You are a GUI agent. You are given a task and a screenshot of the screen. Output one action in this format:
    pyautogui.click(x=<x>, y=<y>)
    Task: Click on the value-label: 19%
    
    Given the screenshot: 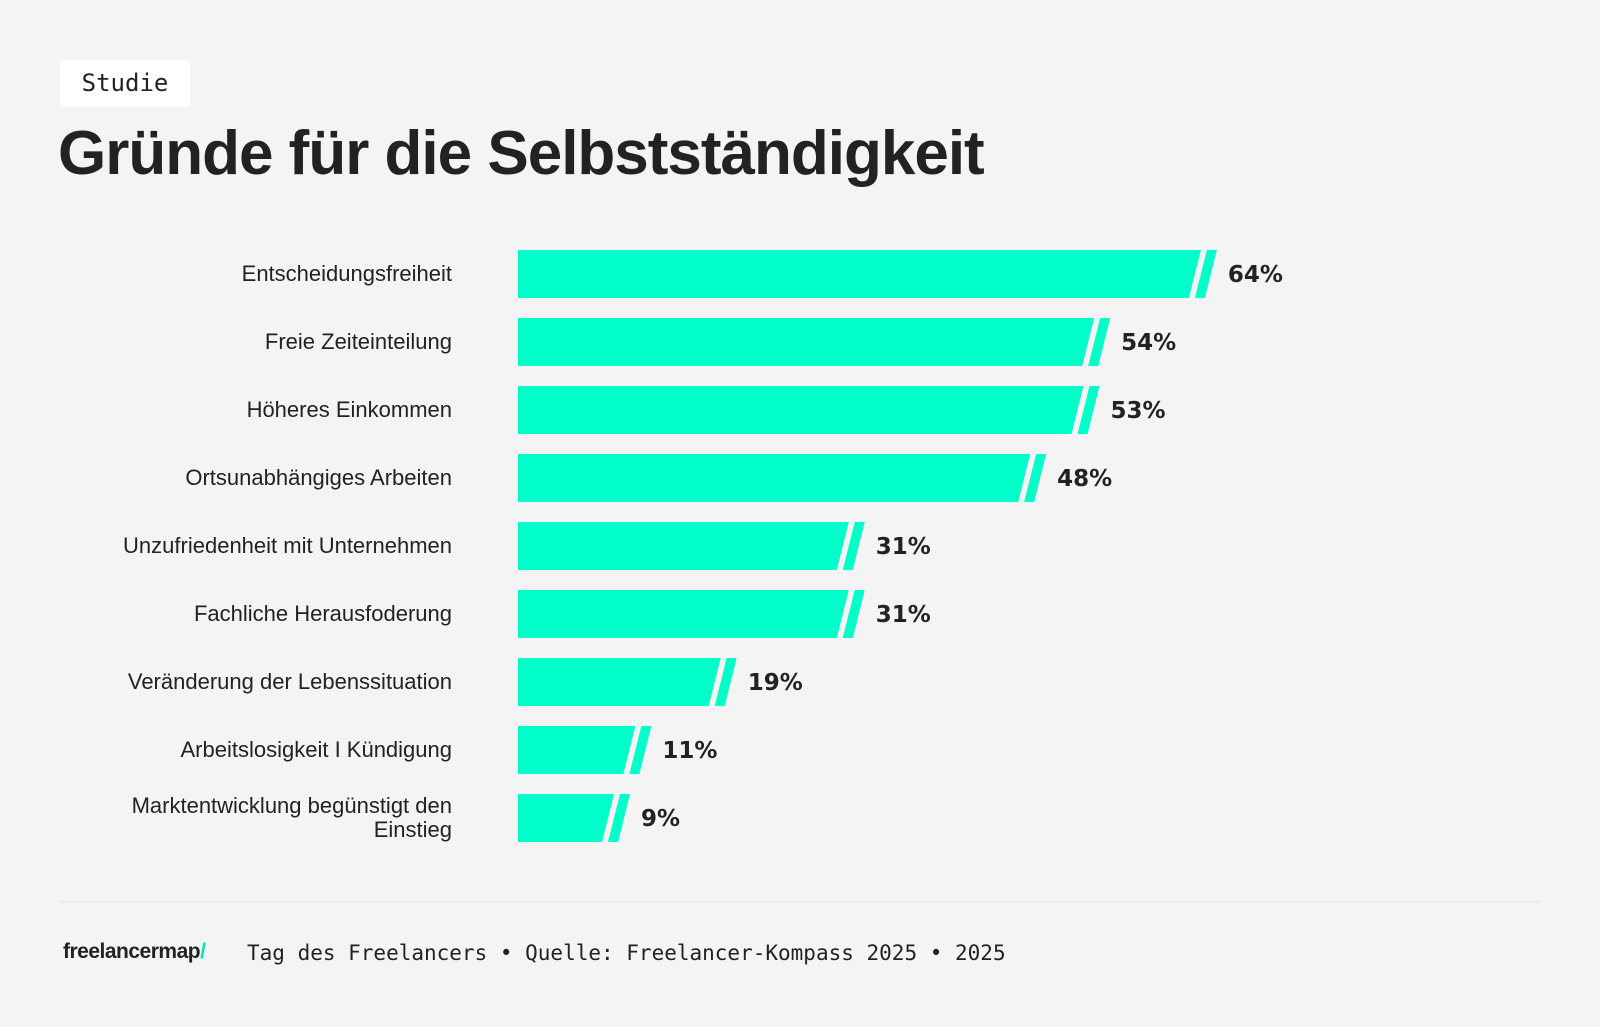 What is the action you would take?
    pyautogui.click(x=775, y=683)
    